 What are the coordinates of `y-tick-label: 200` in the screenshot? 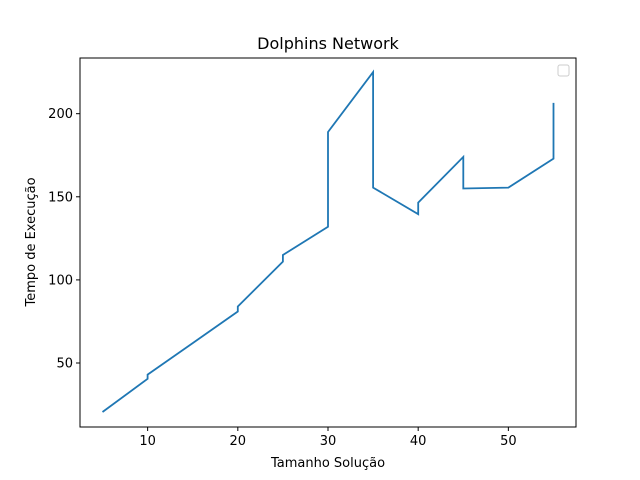 It's located at (60, 114).